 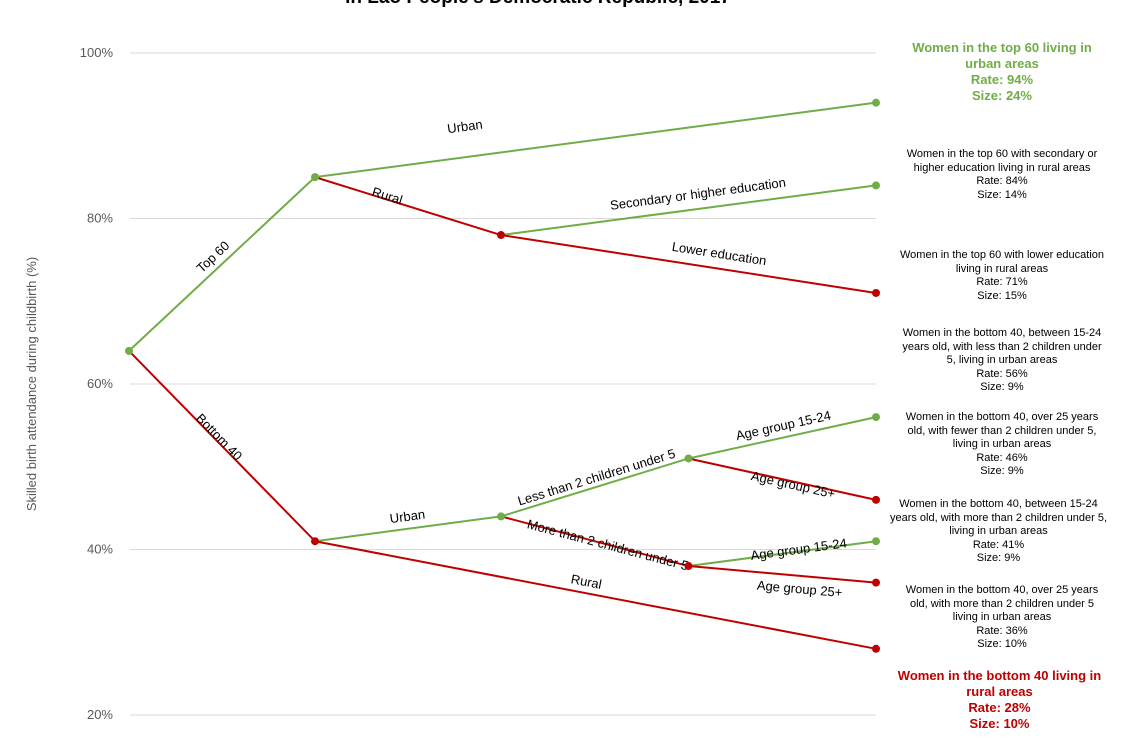 I want to click on annotation-line: Size: 15%, so click(x=1002, y=295).